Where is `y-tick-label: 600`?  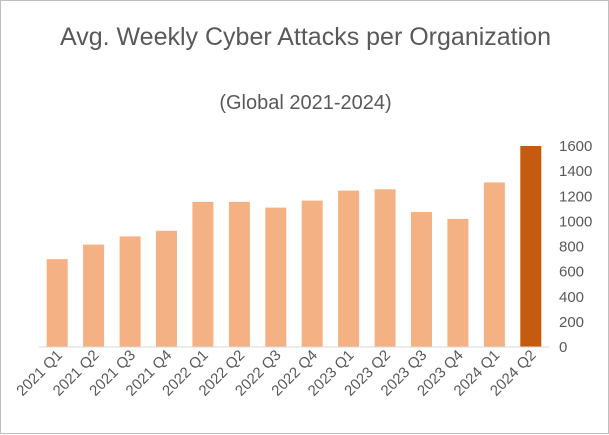 y-tick-label: 600 is located at coordinates (571, 272).